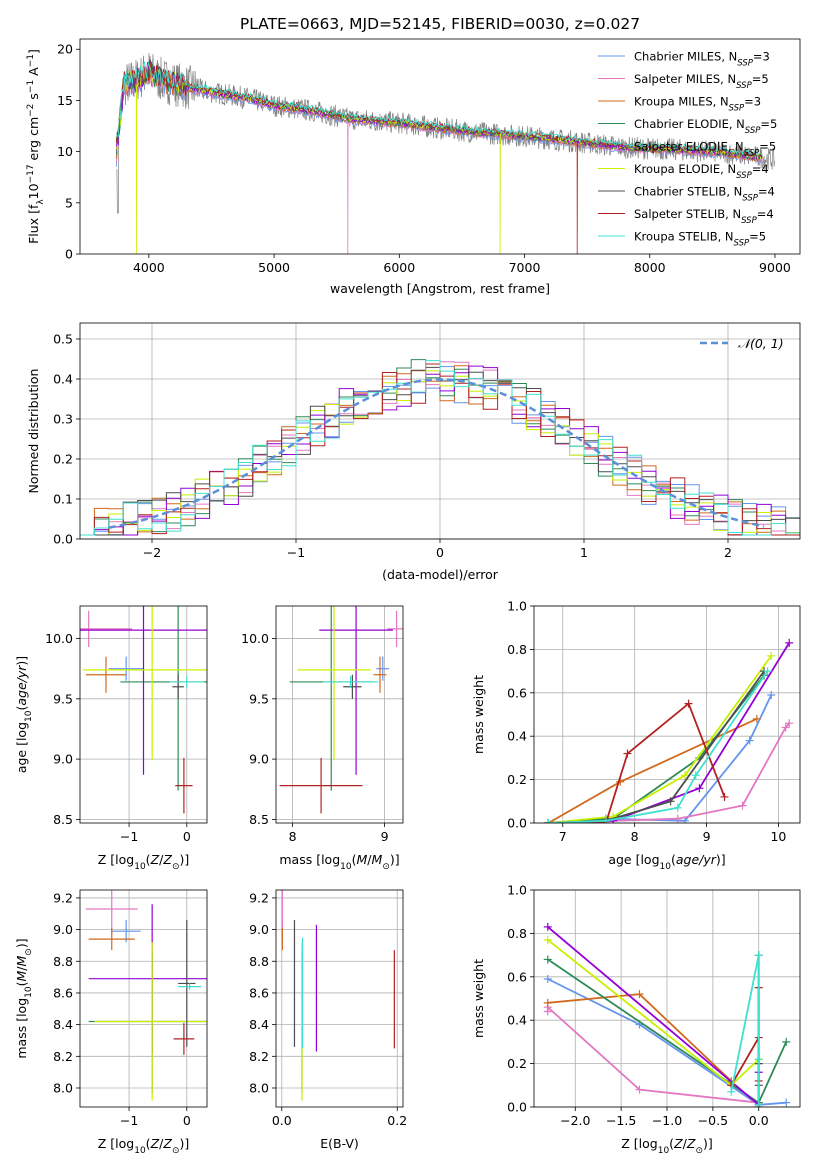 This screenshot has height=1170, width=819. I want to click on label-part: Z [log, so click(116, 1143).